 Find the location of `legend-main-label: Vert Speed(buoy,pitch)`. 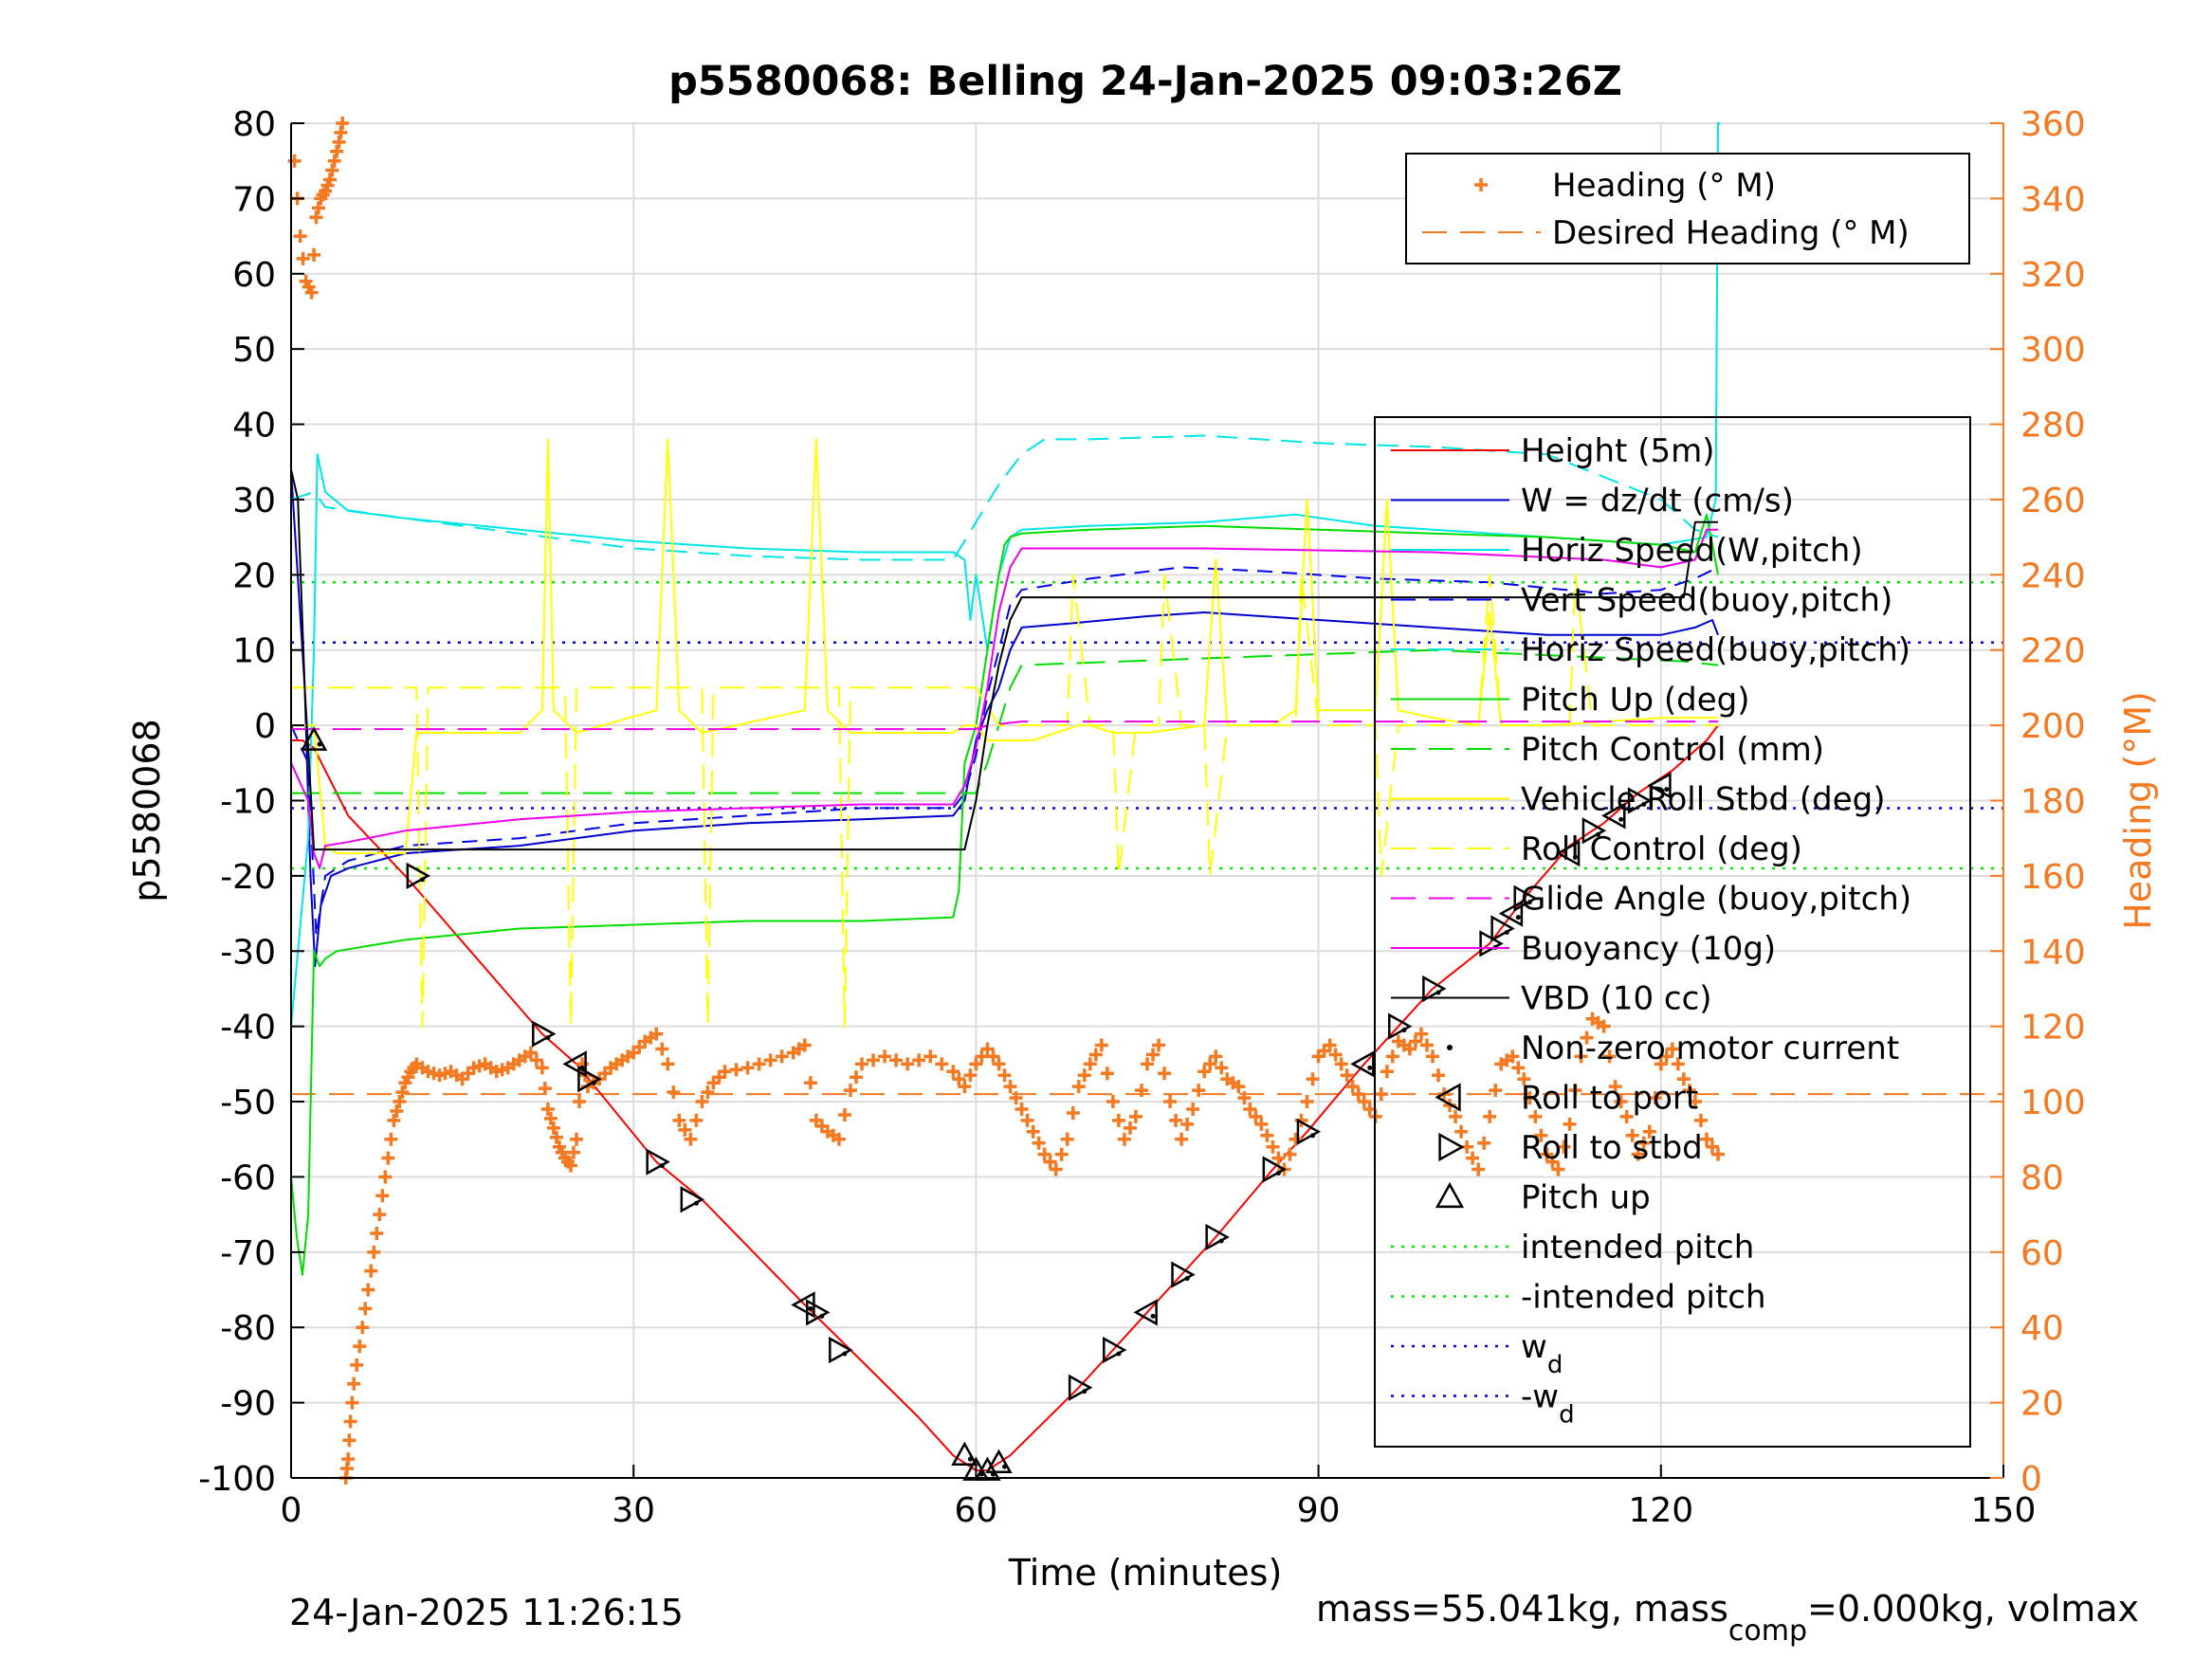

legend-main-label: Vert Speed(buoy,pitch) is located at coordinates (1706, 601).